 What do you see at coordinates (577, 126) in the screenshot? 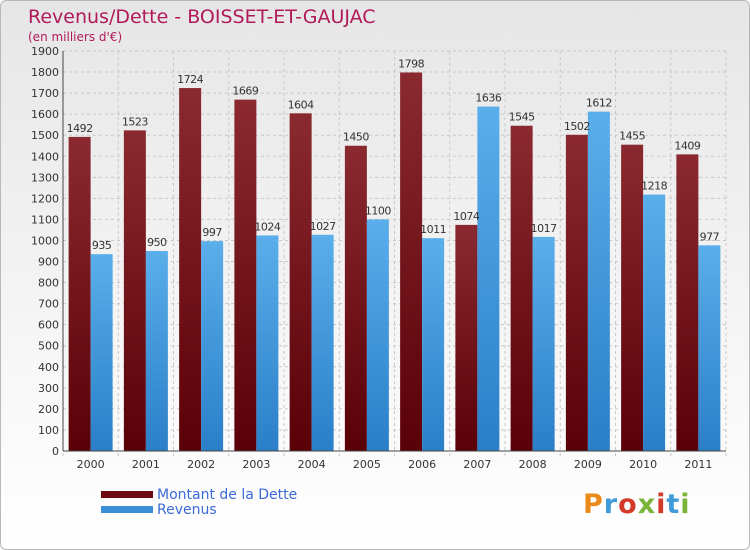
I see `value-label-dette: 1502` at bounding box center [577, 126].